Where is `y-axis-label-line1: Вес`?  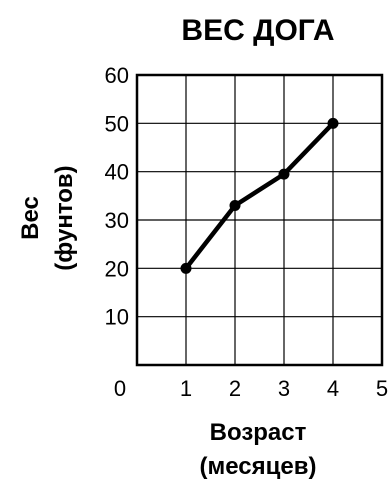 y-axis-label-line1: Вес is located at coordinates (30, 218).